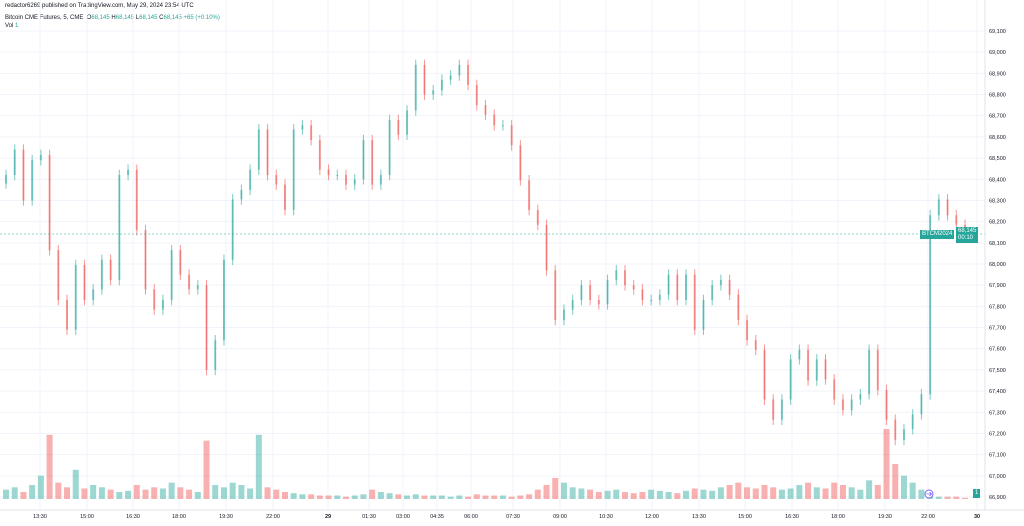 The image size is (1024, 526). Describe the element at coordinates (201, 18) in the screenshot. I see `change-value: +65 (+0.10%)` at that location.